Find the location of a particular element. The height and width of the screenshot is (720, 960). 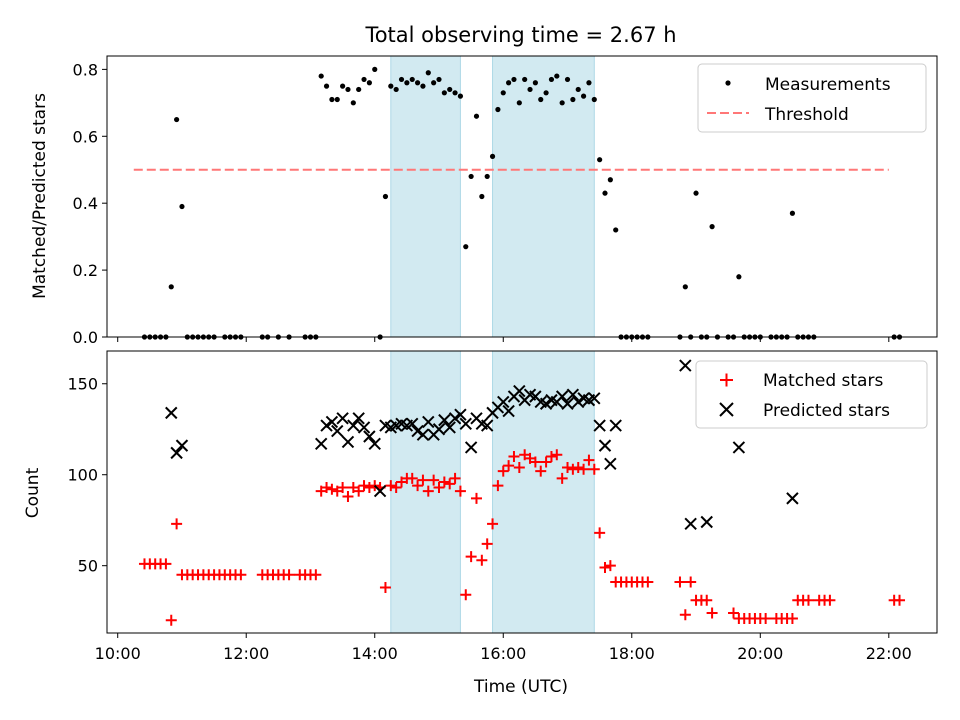

bottom-shaded-regions is located at coordinates (492, 492).